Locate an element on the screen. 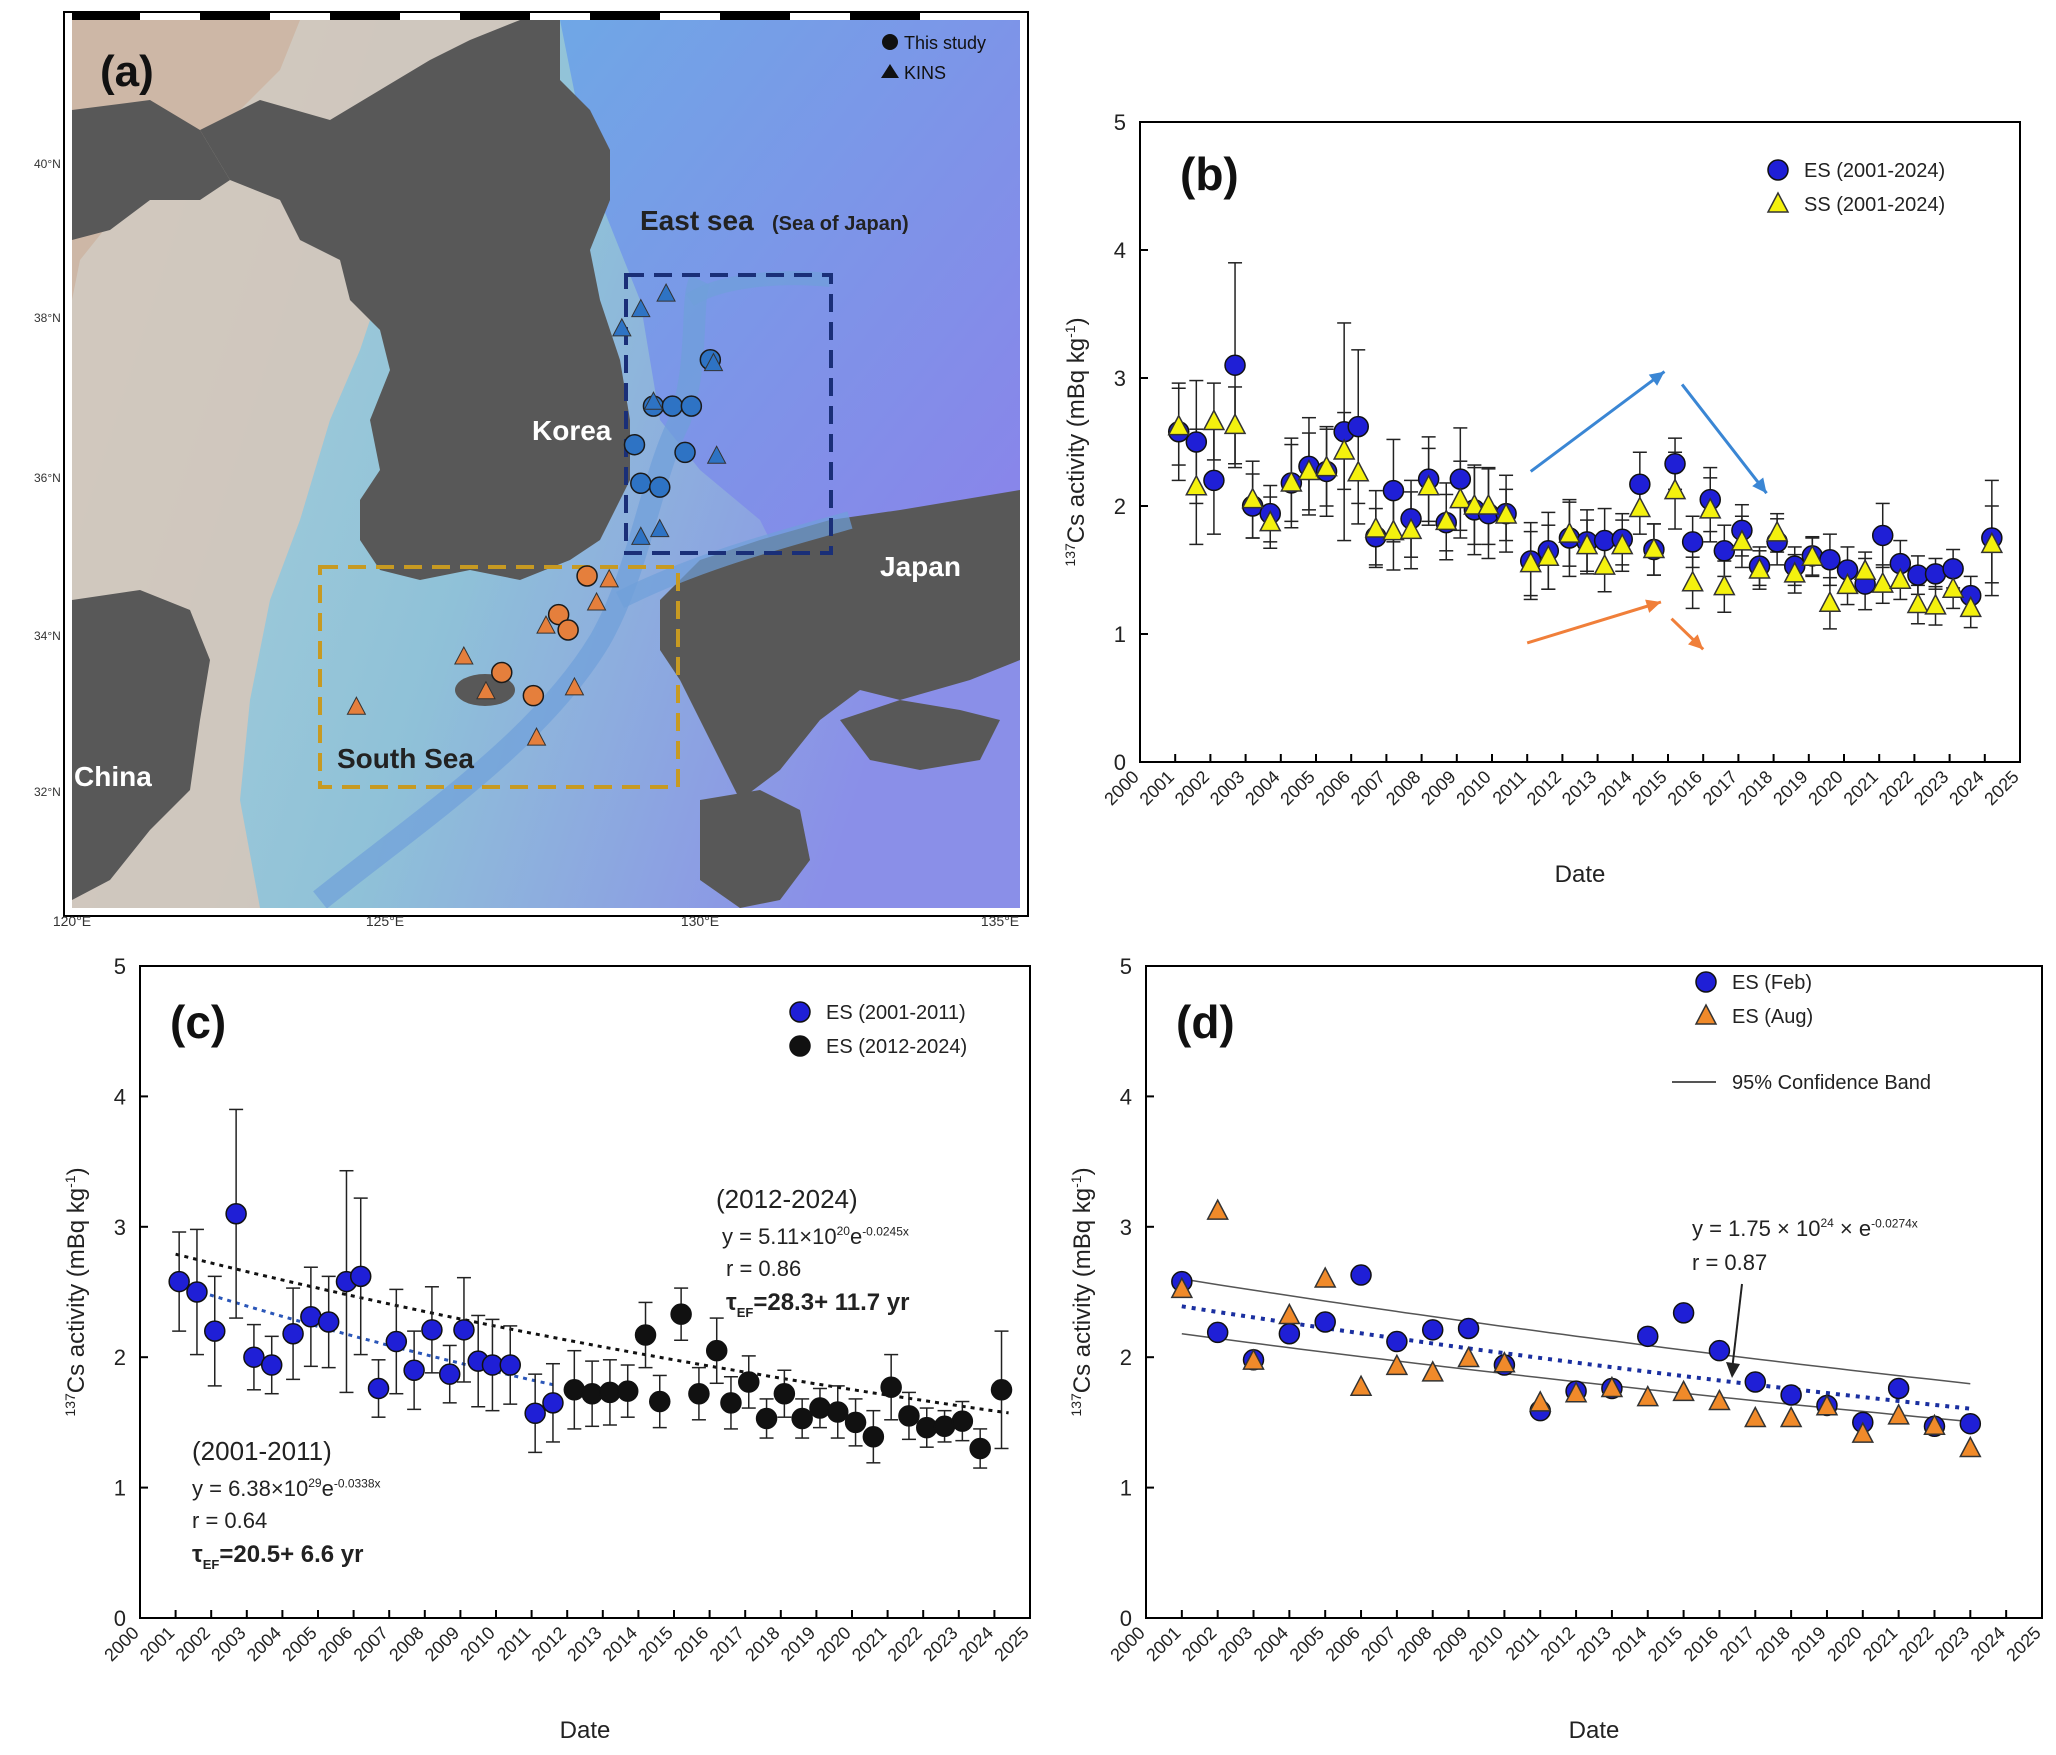 The image size is (2056, 1755). panel-a-label: (a) is located at coordinates (127, 71).